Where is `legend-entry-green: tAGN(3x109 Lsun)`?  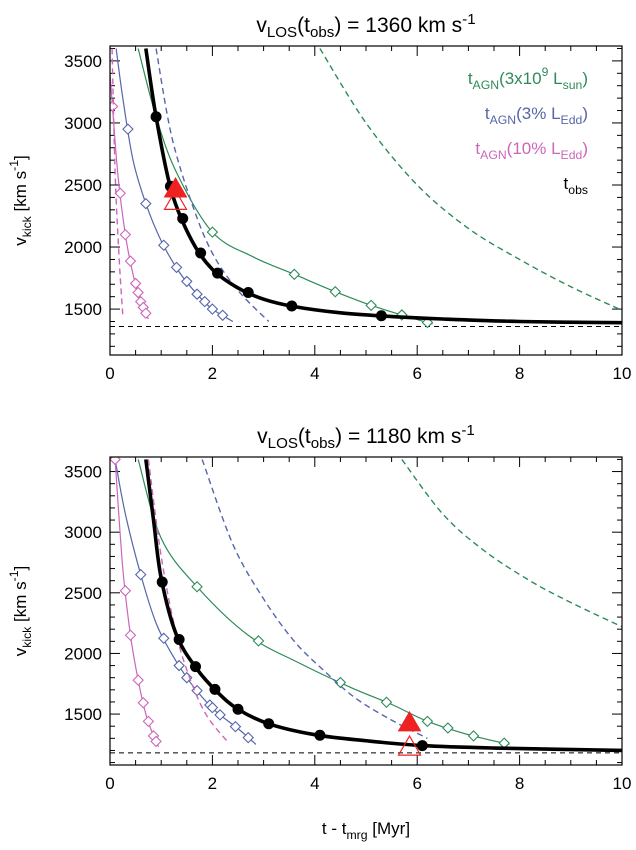 legend-entry-green: tAGN(3x109 Lsun) is located at coordinates (528, 78).